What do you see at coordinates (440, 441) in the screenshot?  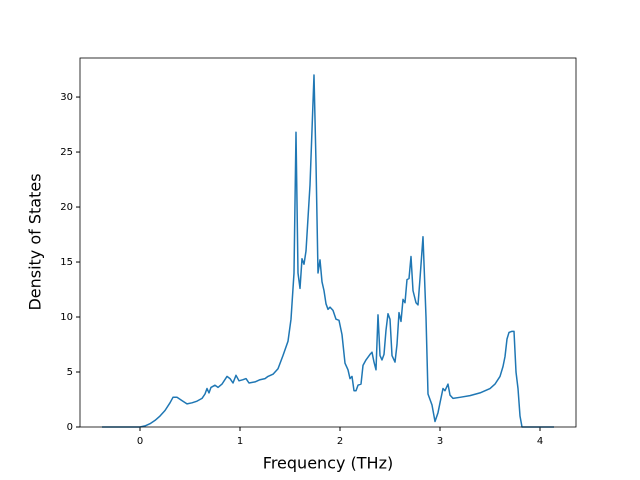 I see `x-tick-label: 3` at bounding box center [440, 441].